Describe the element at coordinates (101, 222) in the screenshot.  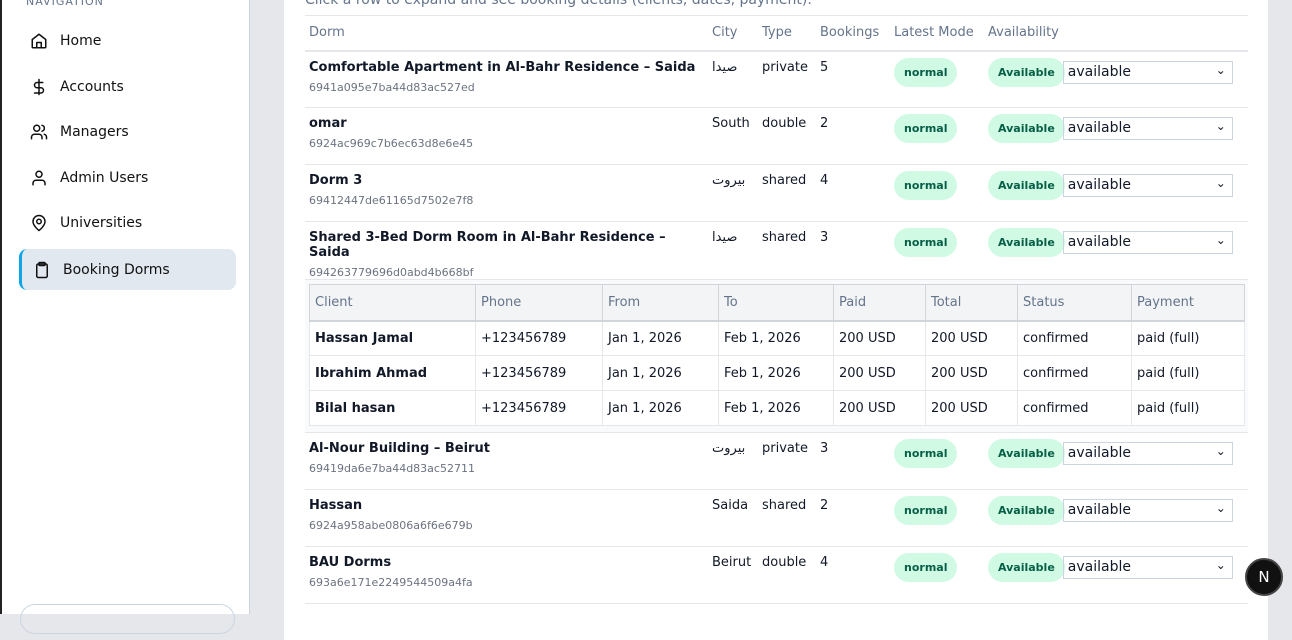
I see `sidebar-item-label: Universities` at that location.